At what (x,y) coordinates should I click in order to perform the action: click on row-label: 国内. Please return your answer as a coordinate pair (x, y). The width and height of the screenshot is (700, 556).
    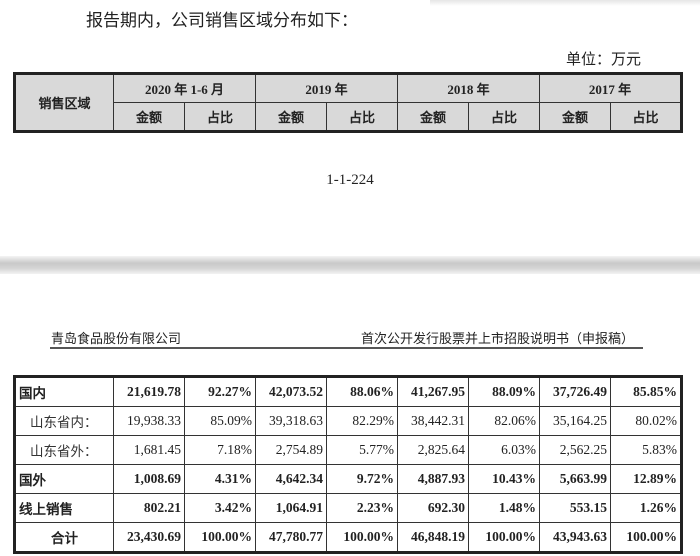
    Looking at the image, I should click on (64, 391).